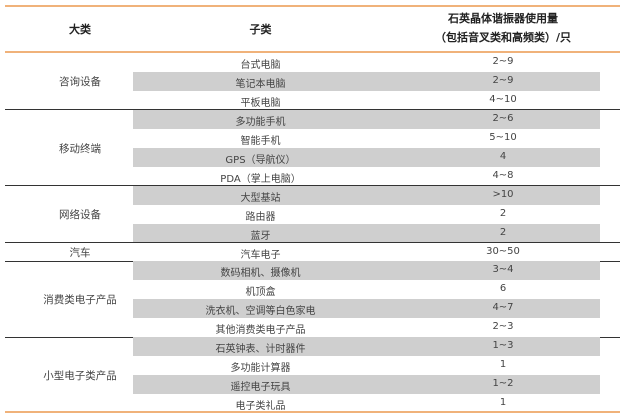  What do you see at coordinates (260, 141) in the screenshot?
I see `subcategory-cell: 智能手机` at bounding box center [260, 141].